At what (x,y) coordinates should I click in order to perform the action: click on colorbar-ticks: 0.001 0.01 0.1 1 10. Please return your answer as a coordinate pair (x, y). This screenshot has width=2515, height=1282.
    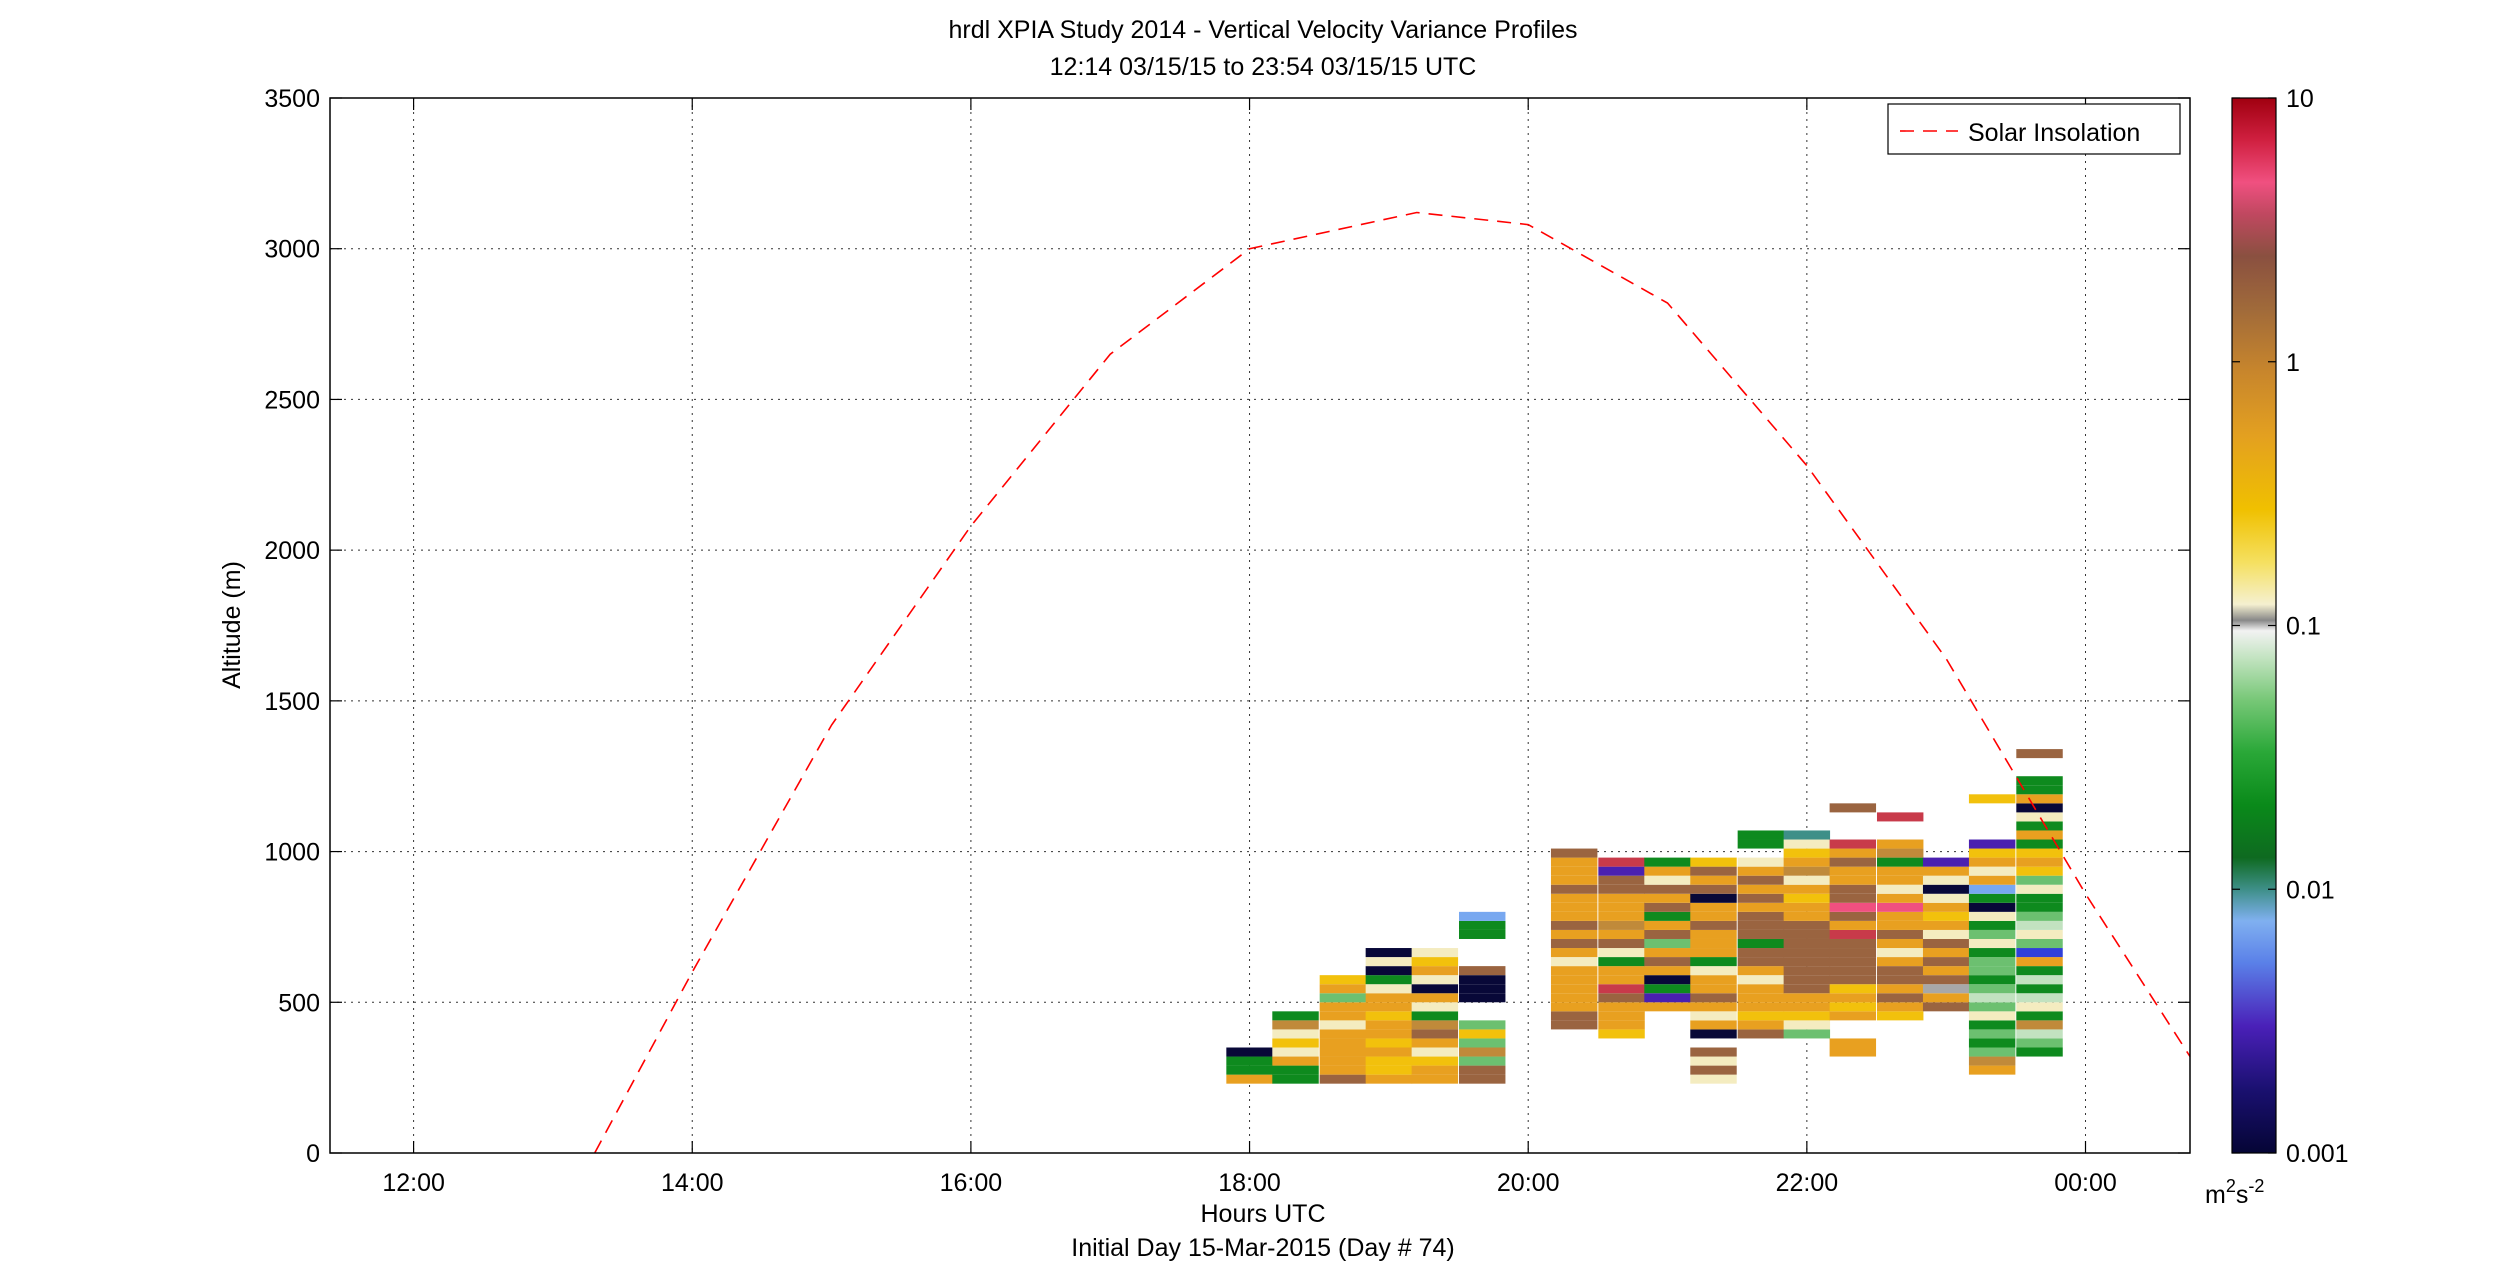
    Looking at the image, I should click on (2290, 626).